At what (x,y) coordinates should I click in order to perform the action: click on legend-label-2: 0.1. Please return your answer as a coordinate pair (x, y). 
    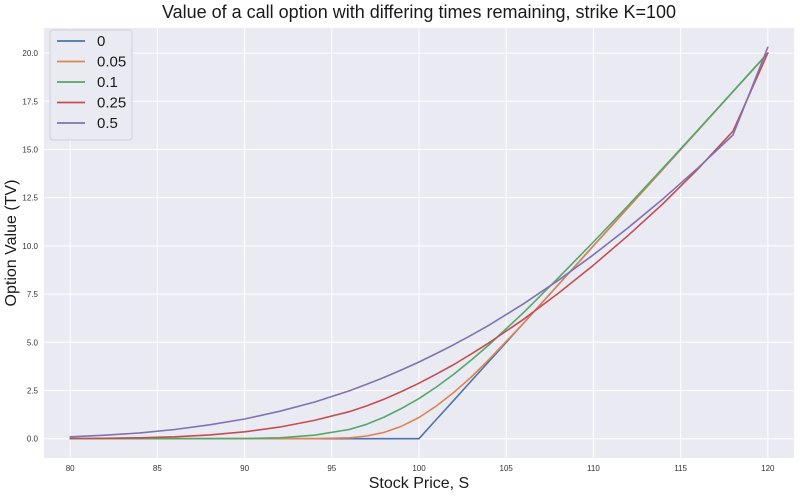
    Looking at the image, I should click on (107, 82).